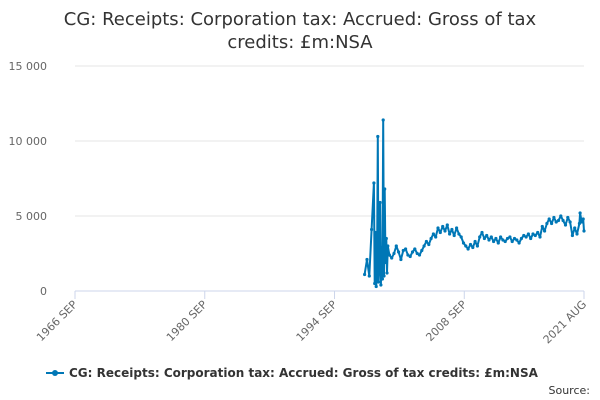 The width and height of the screenshot is (600, 400). I want to click on x-tick-label: 2008 SEP, so click(446, 321).